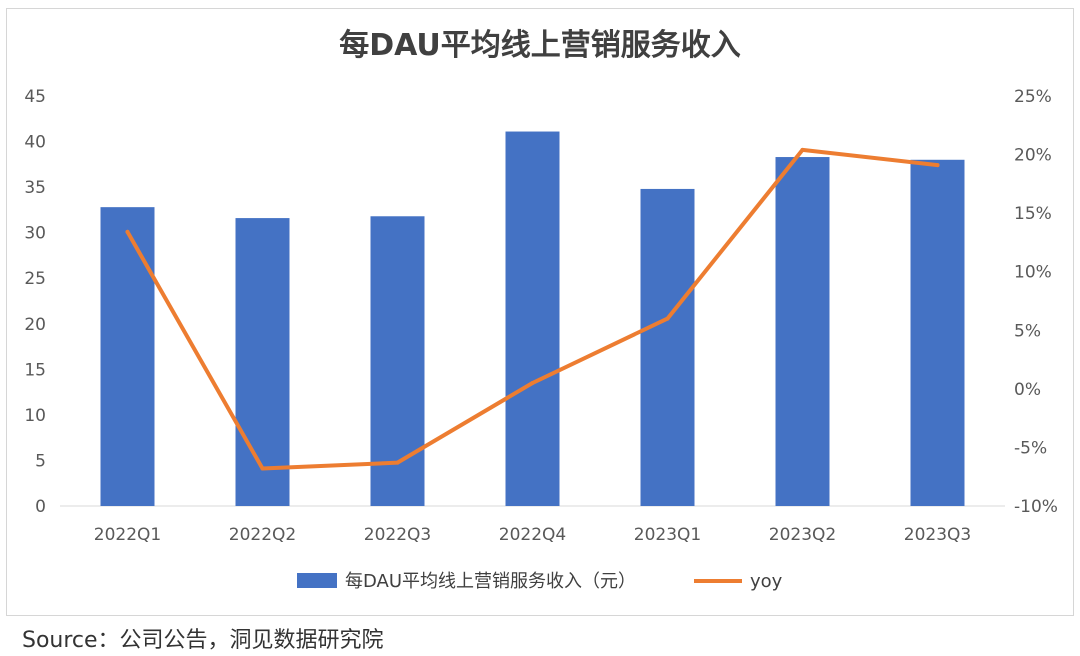 The width and height of the screenshot is (1080, 656). What do you see at coordinates (1033, 156) in the screenshot?
I see `right-tick-label: 20%` at bounding box center [1033, 156].